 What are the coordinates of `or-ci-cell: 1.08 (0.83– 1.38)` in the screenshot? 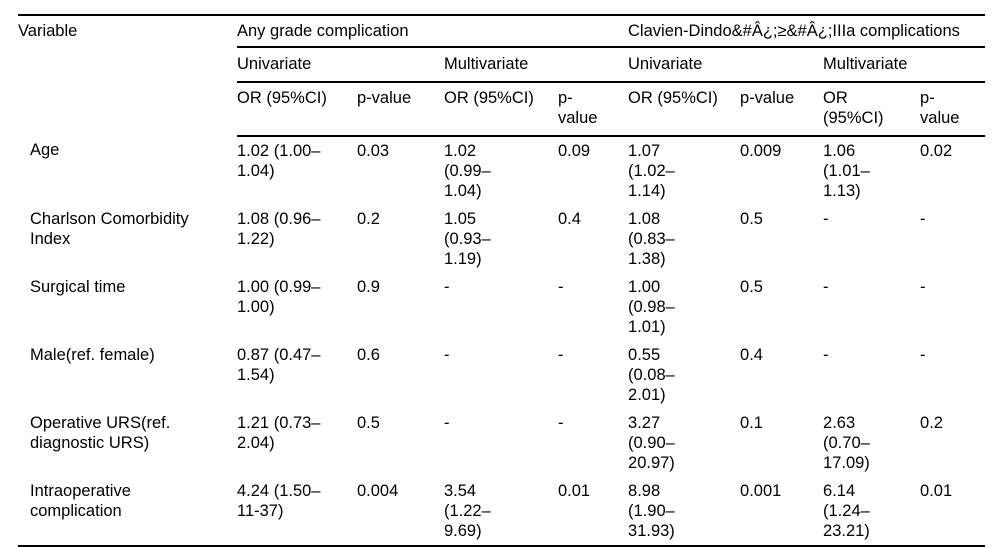 It's located at (651, 239).